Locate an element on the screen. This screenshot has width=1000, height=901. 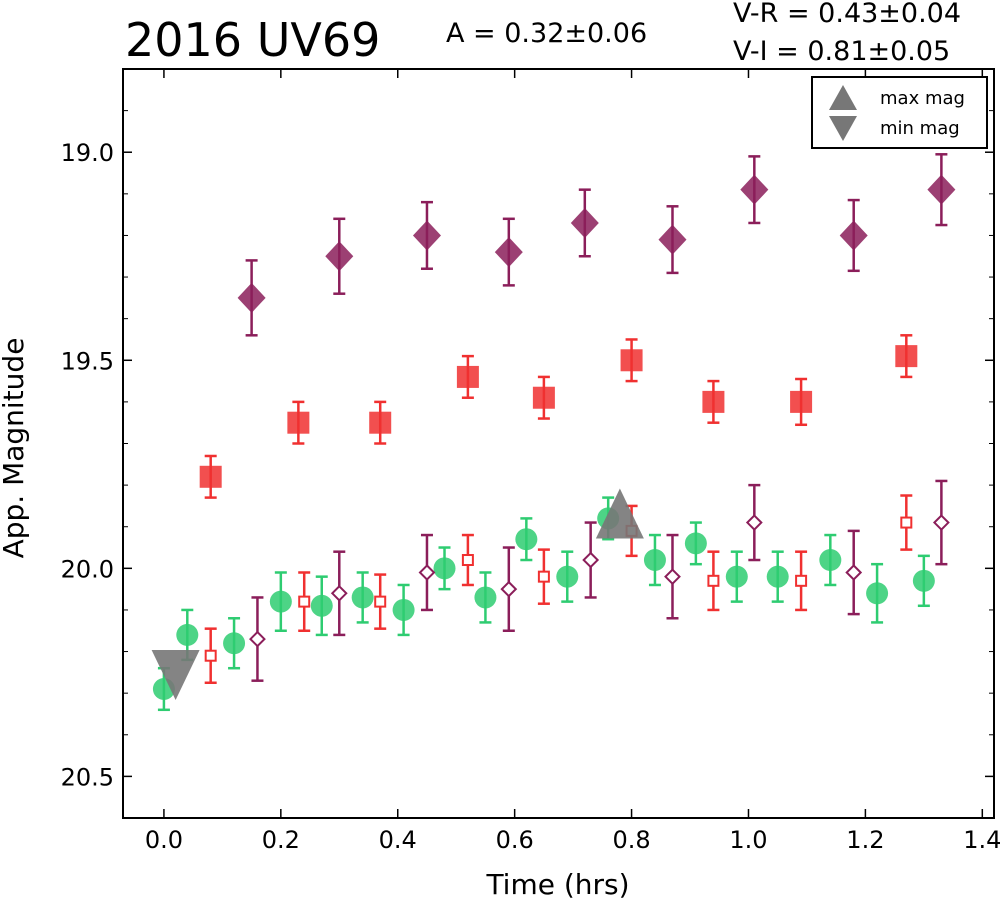
x-tick-label: 0.0 is located at coordinates (164, 840).